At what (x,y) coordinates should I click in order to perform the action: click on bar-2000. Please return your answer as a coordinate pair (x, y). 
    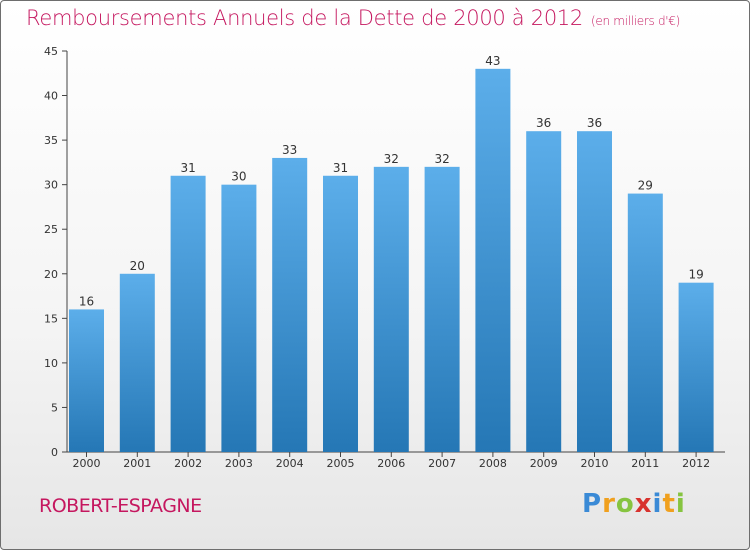
    Looking at the image, I should click on (86, 380).